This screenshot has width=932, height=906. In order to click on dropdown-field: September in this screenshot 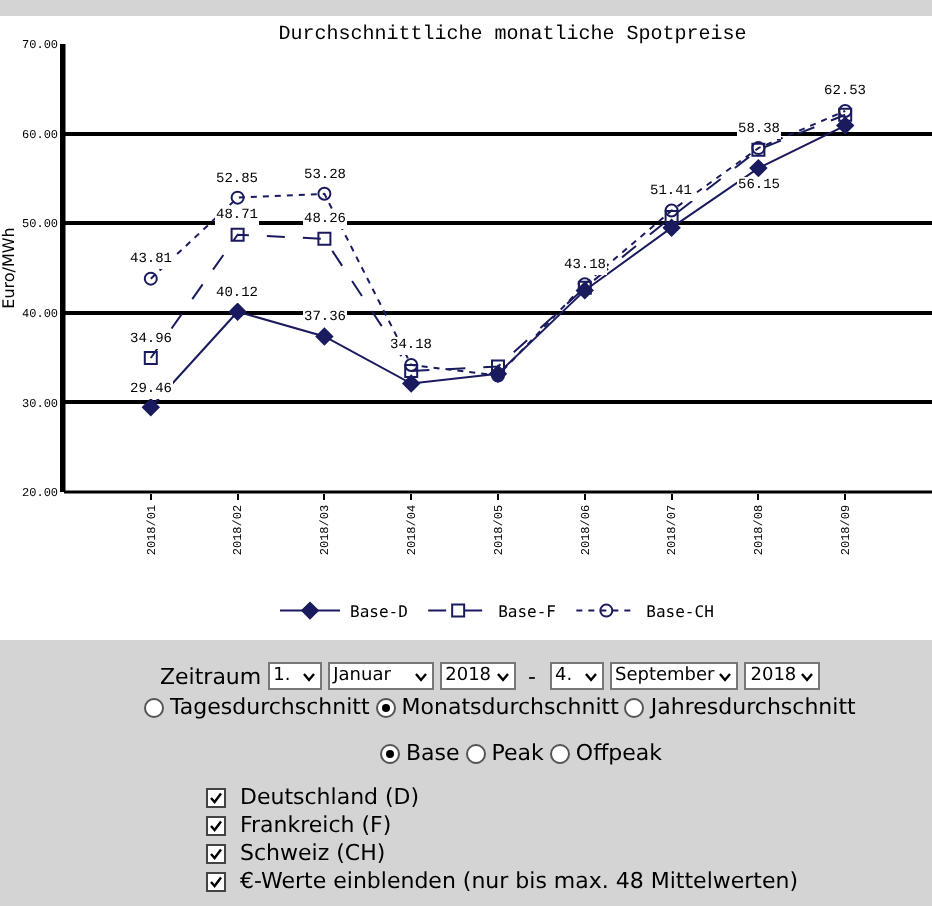, I will do `click(674, 676)`.